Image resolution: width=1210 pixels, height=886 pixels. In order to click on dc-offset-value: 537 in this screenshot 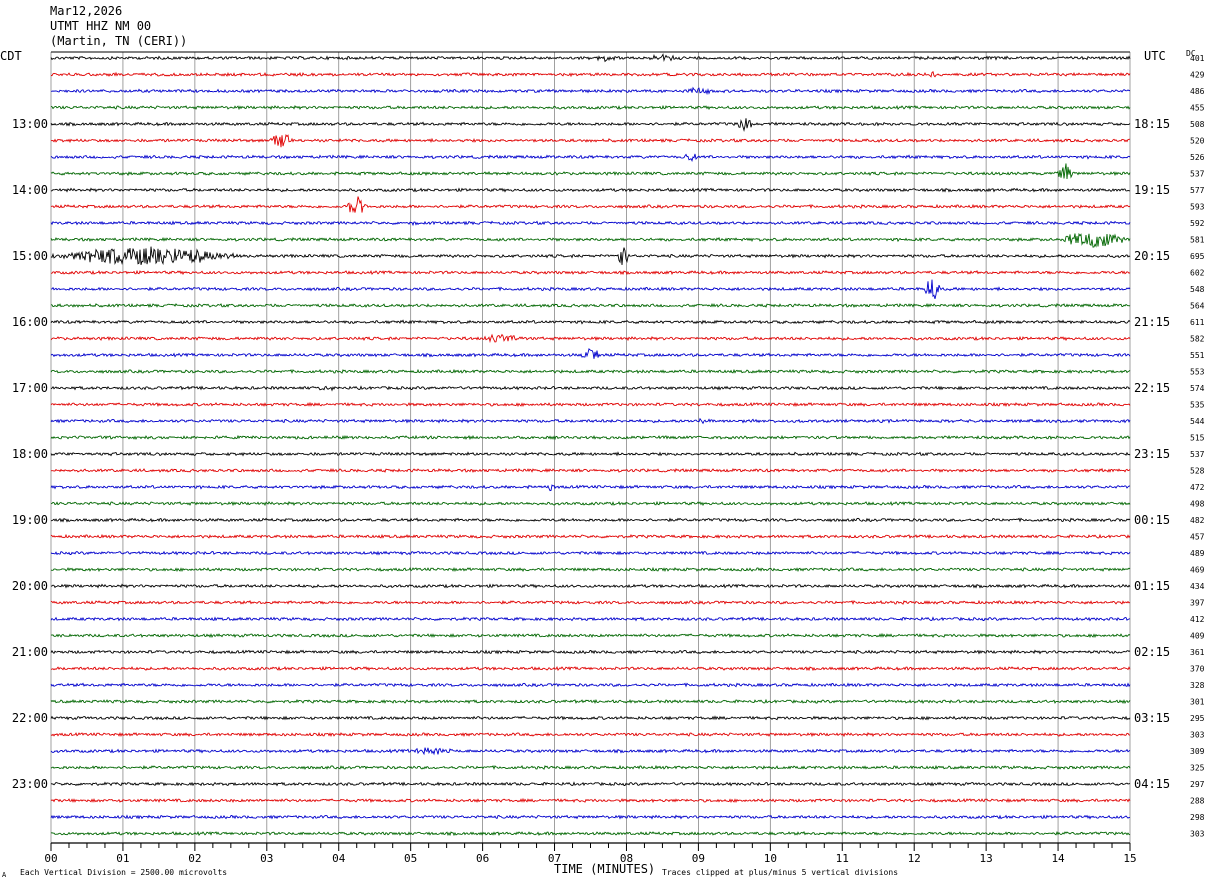, I will do `click(1197, 174)`.